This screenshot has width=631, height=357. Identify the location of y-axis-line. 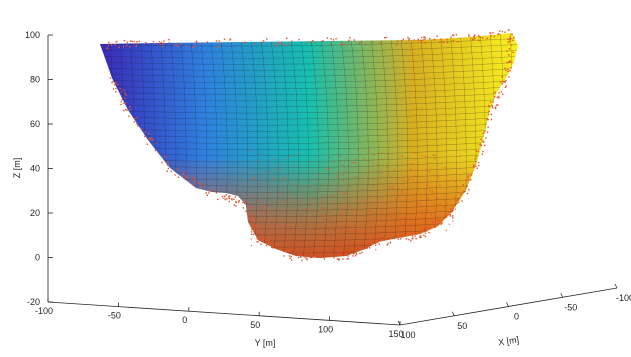
(224, 313).